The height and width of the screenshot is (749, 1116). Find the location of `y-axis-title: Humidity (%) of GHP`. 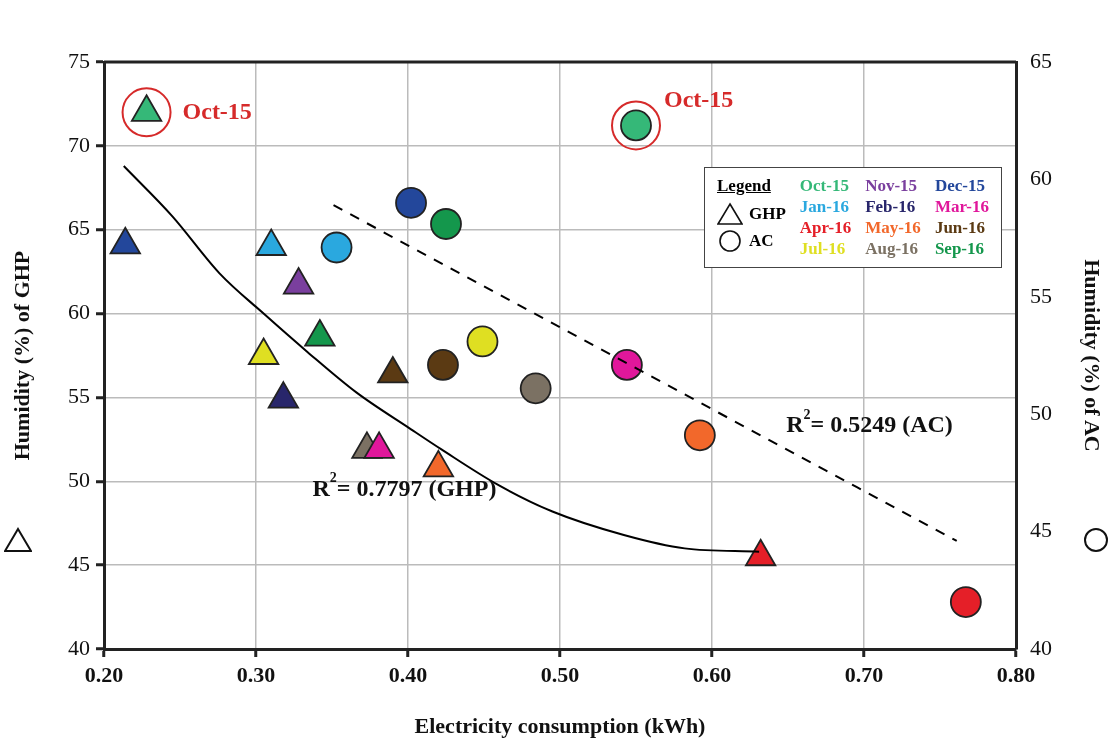

y-axis-title: Humidity (%) of GHP is located at coordinates (21, 355).